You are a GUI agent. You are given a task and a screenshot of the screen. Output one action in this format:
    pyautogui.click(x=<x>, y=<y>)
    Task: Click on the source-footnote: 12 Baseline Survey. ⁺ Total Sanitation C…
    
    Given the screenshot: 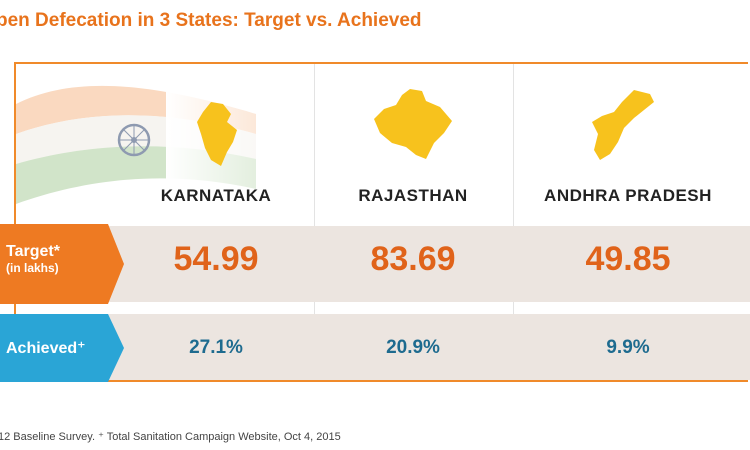 What is the action you would take?
    pyautogui.click(x=170, y=437)
    